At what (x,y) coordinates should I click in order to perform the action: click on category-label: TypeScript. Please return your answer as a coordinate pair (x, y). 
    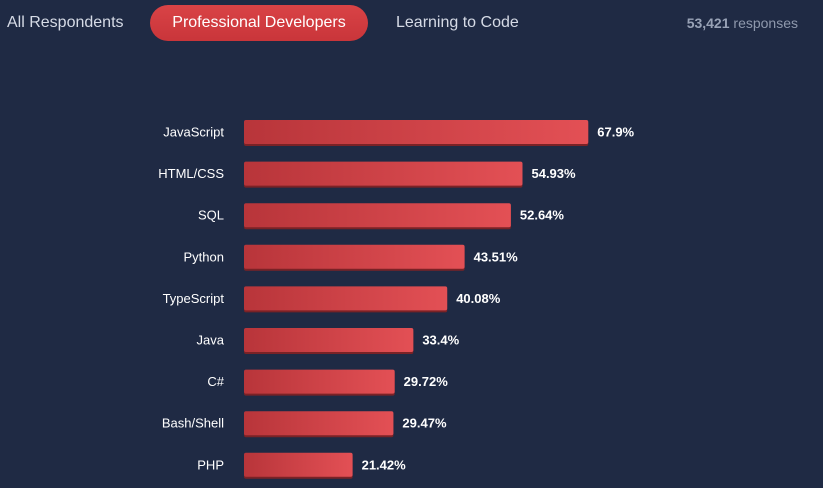
    Looking at the image, I should click on (194, 298).